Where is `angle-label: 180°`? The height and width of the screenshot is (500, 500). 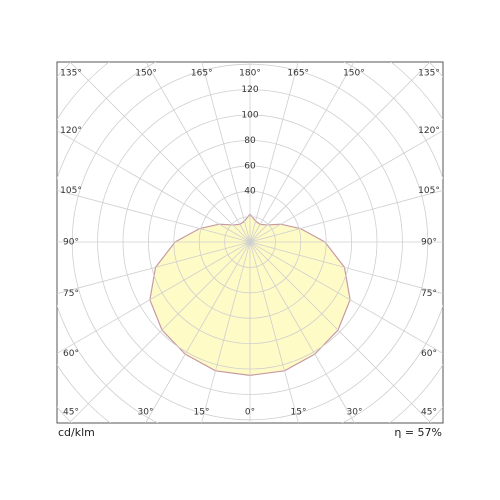
angle-label: 180° is located at coordinates (250, 74).